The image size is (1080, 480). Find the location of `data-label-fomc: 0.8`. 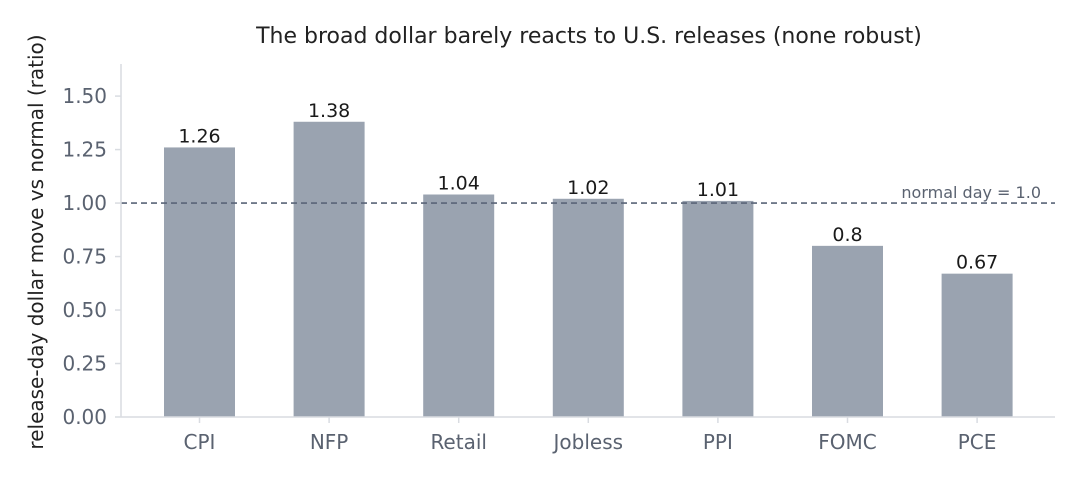

data-label-fomc: 0.8 is located at coordinates (847, 235).